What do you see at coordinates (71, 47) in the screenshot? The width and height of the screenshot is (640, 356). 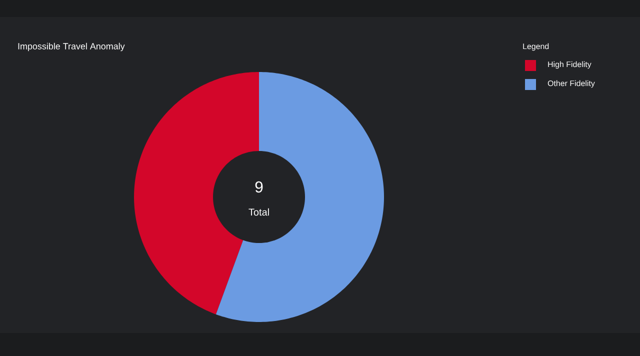 I see `chart-title: Impossible Travel Anomaly` at bounding box center [71, 47].